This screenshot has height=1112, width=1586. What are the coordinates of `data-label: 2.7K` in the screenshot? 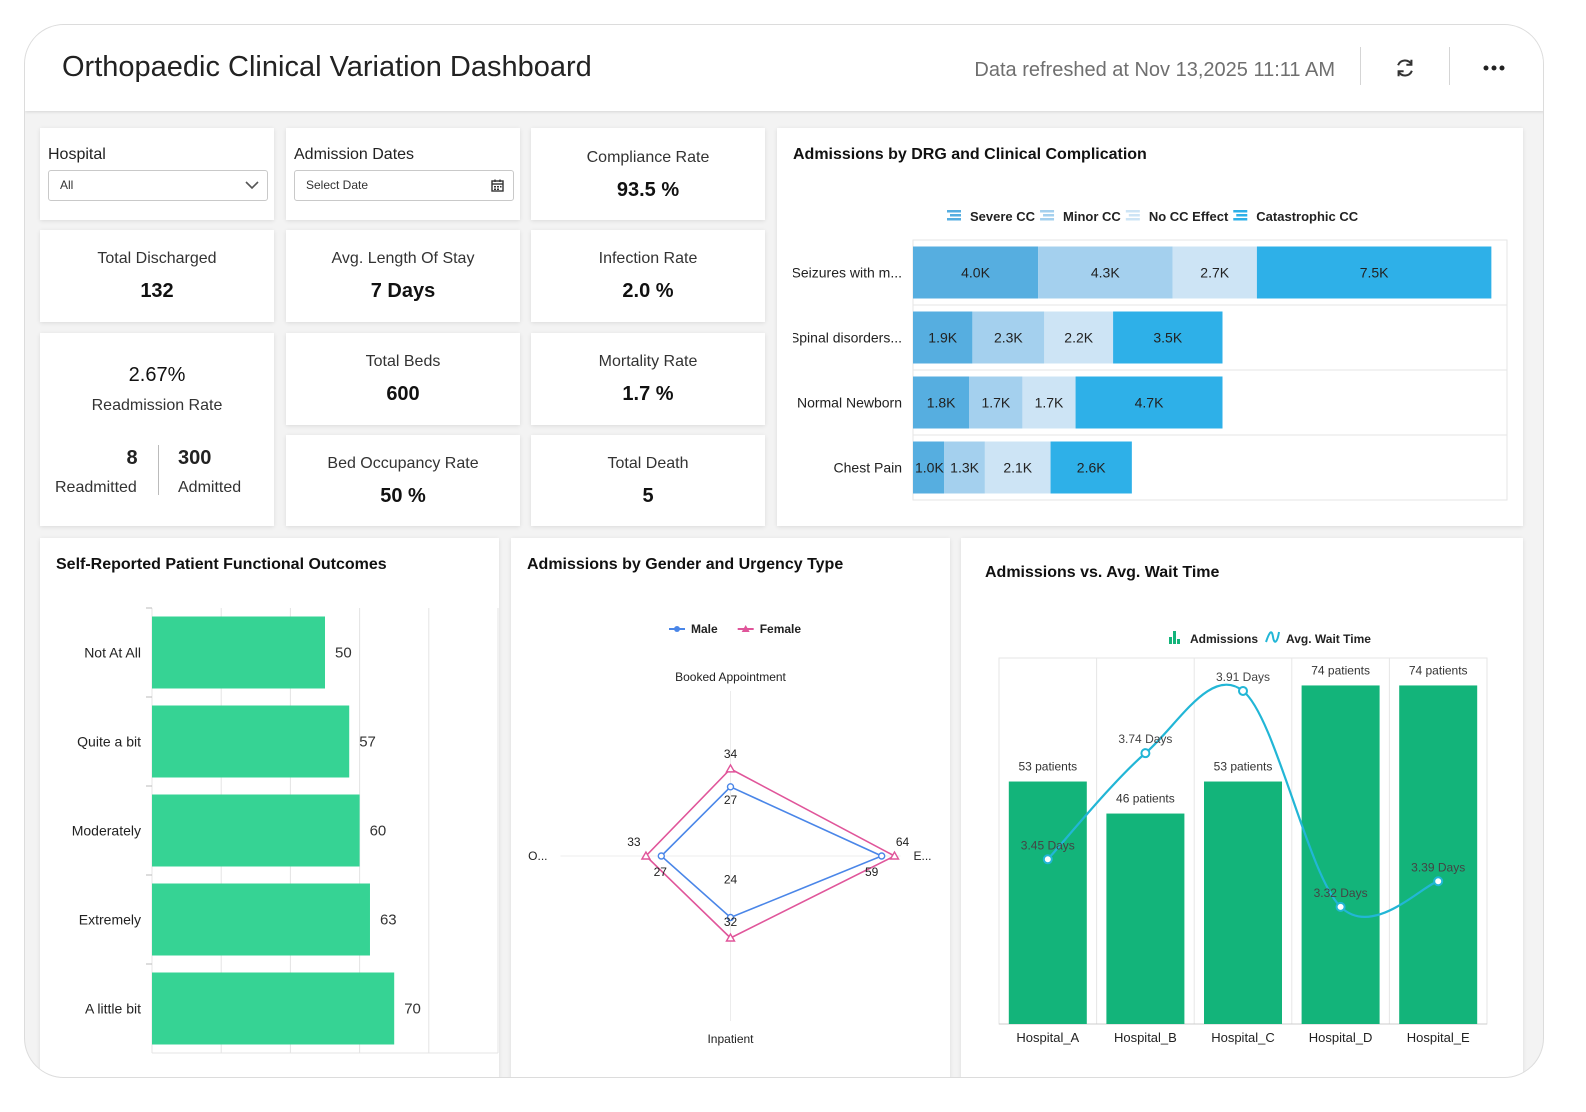 It's located at (1214, 273).